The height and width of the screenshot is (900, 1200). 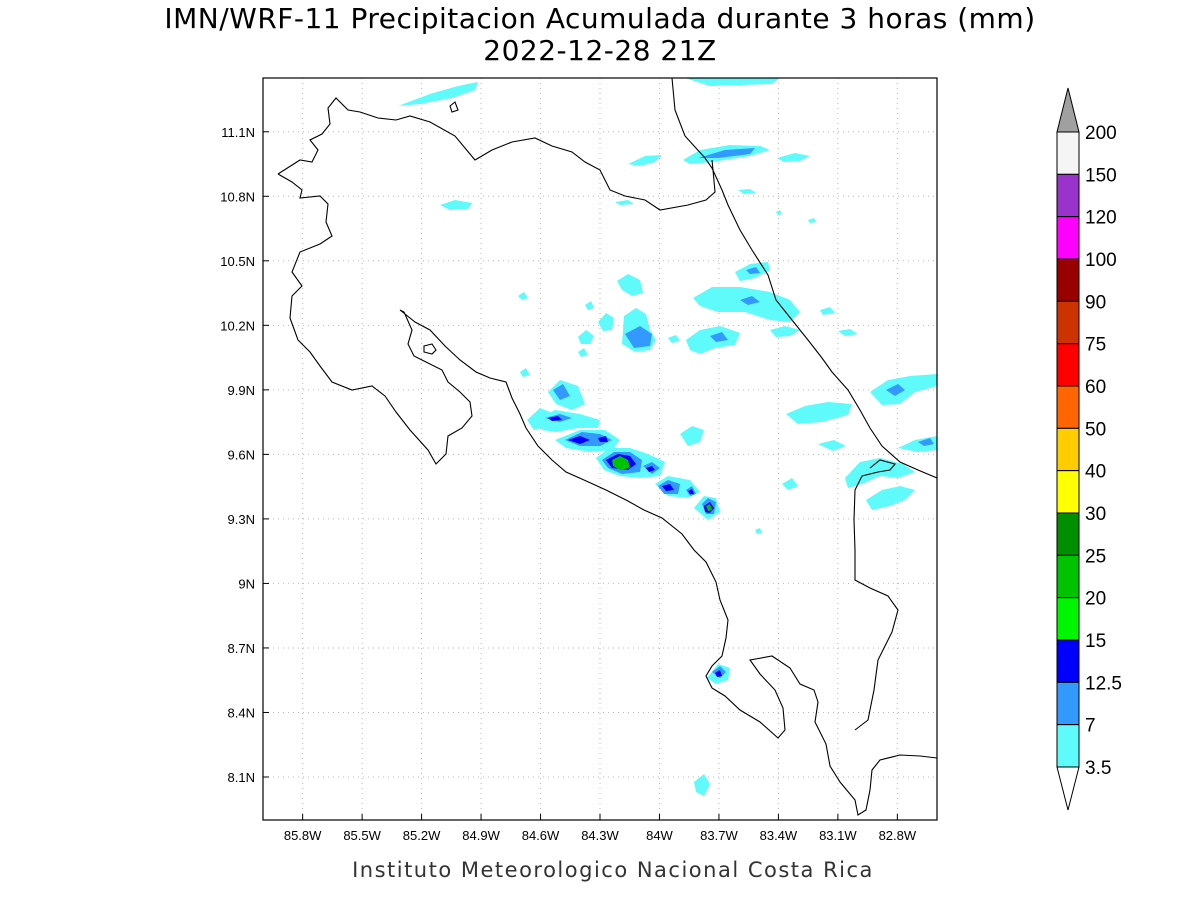 I want to click on legend-label: 20, so click(x=1095, y=599).